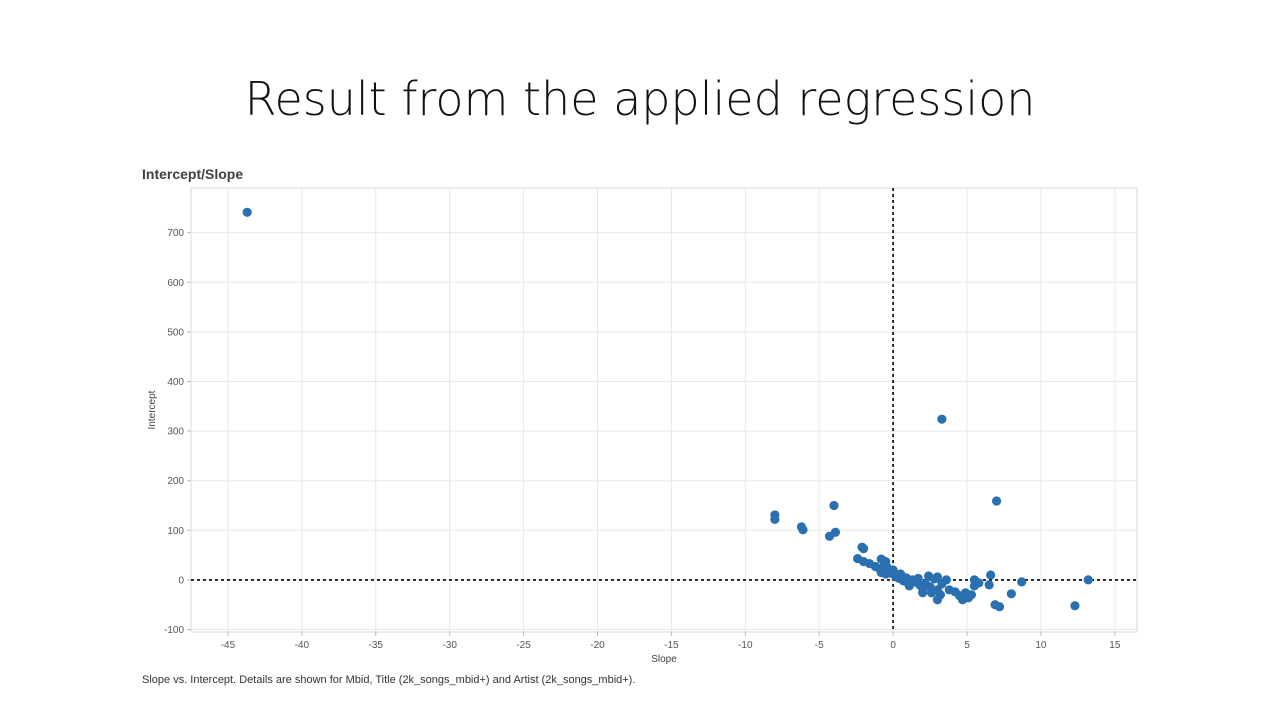 The height and width of the screenshot is (720, 1280). What do you see at coordinates (1115, 645) in the screenshot?
I see `x-tick-label: 15` at bounding box center [1115, 645].